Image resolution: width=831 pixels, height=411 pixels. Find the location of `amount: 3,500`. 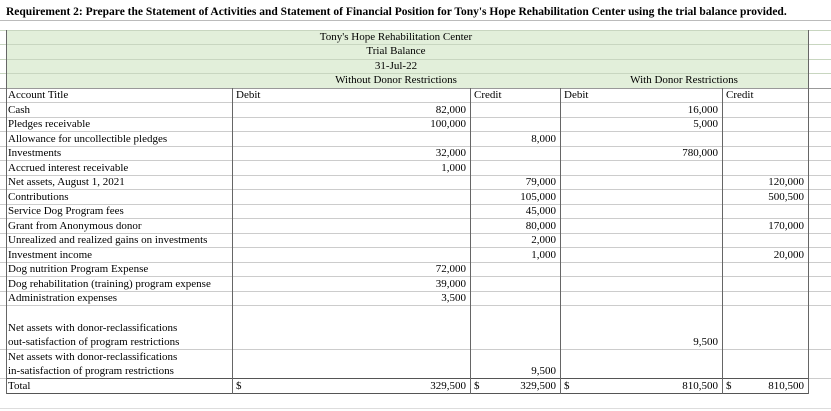

amount: 3,500 is located at coordinates (453, 298).